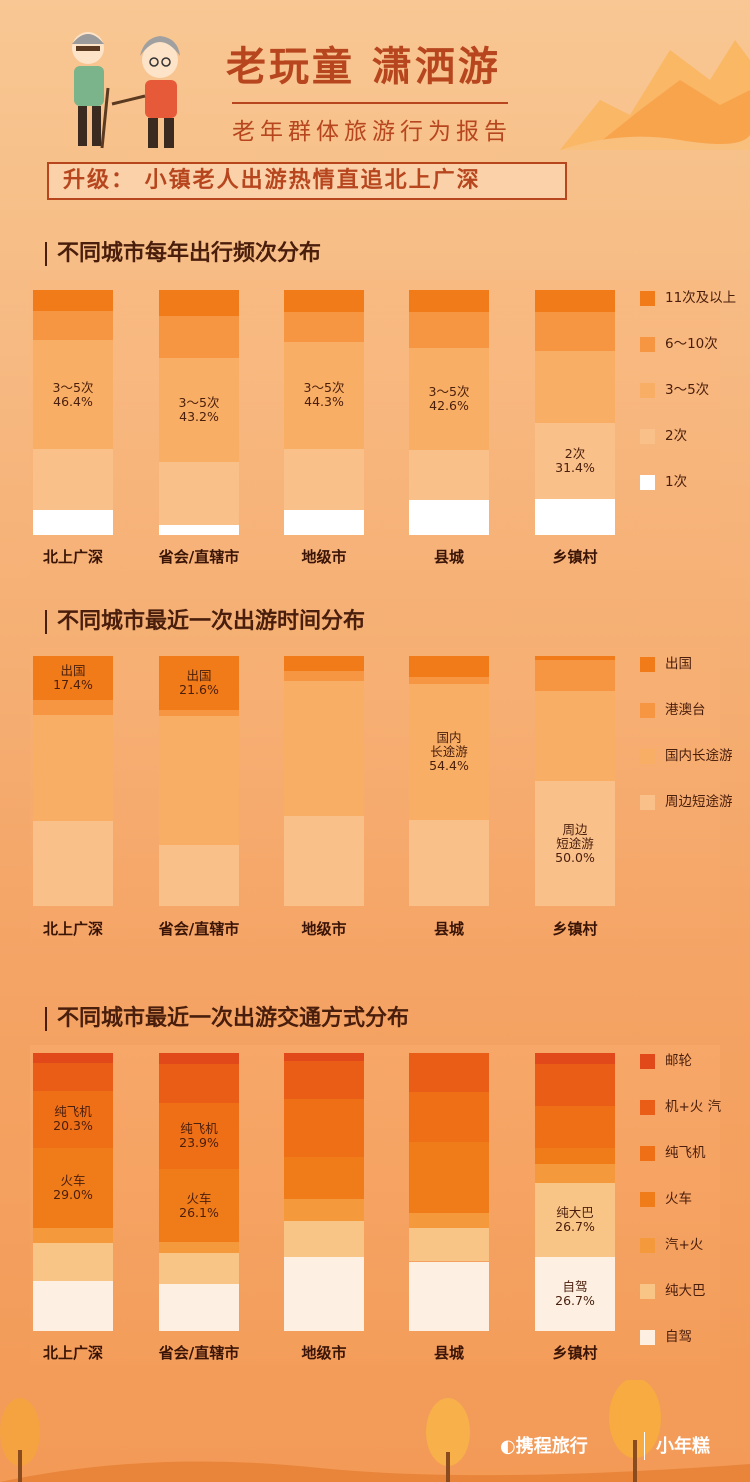  What do you see at coordinates (575, 460) in the screenshot?
I see `chart1-data-label: 2次 31.4%` at bounding box center [575, 460].